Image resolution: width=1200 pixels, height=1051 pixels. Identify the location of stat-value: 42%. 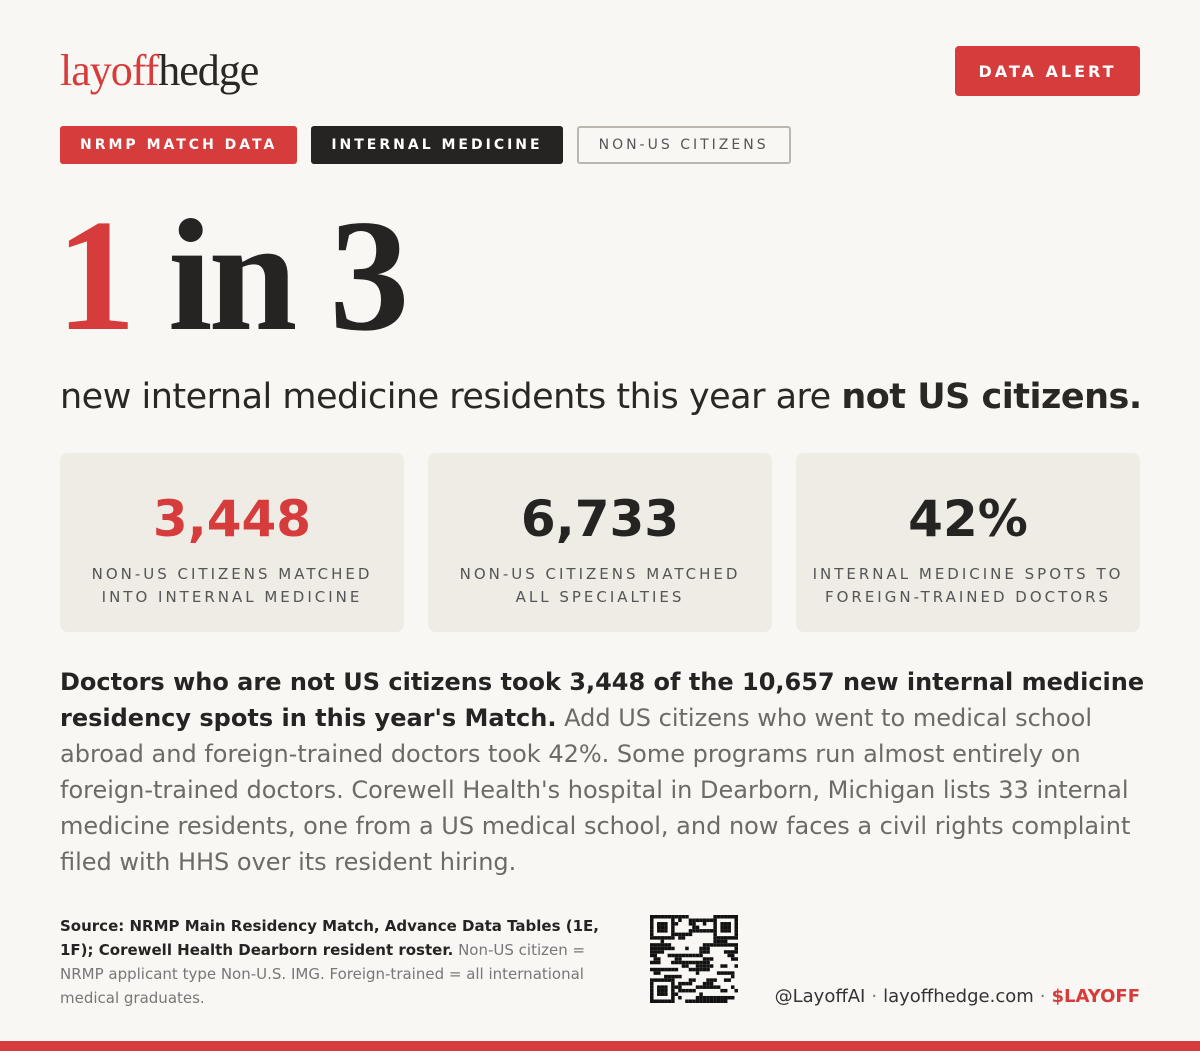
(968, 519).